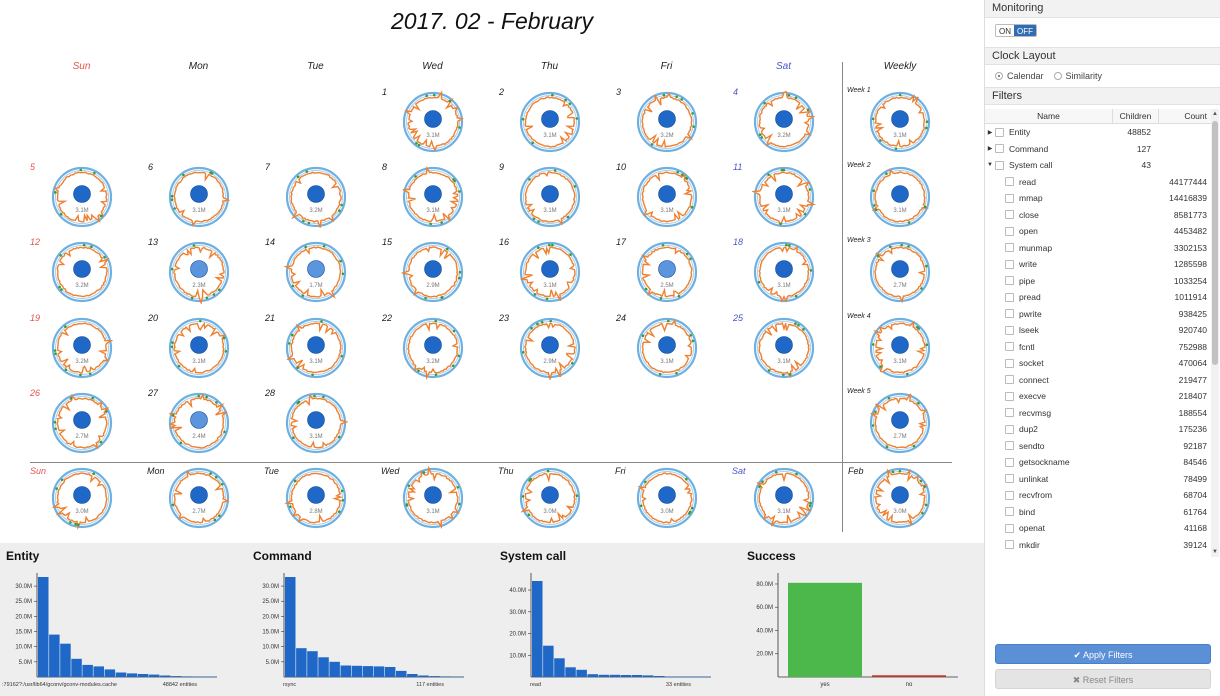  I want to click on filter-item-row: open 4453482, so click(1098, 231).